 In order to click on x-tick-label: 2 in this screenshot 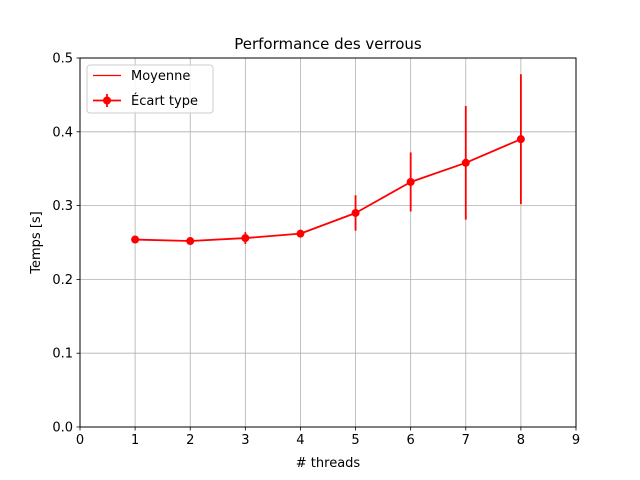, I will do `click(190, 440)`.